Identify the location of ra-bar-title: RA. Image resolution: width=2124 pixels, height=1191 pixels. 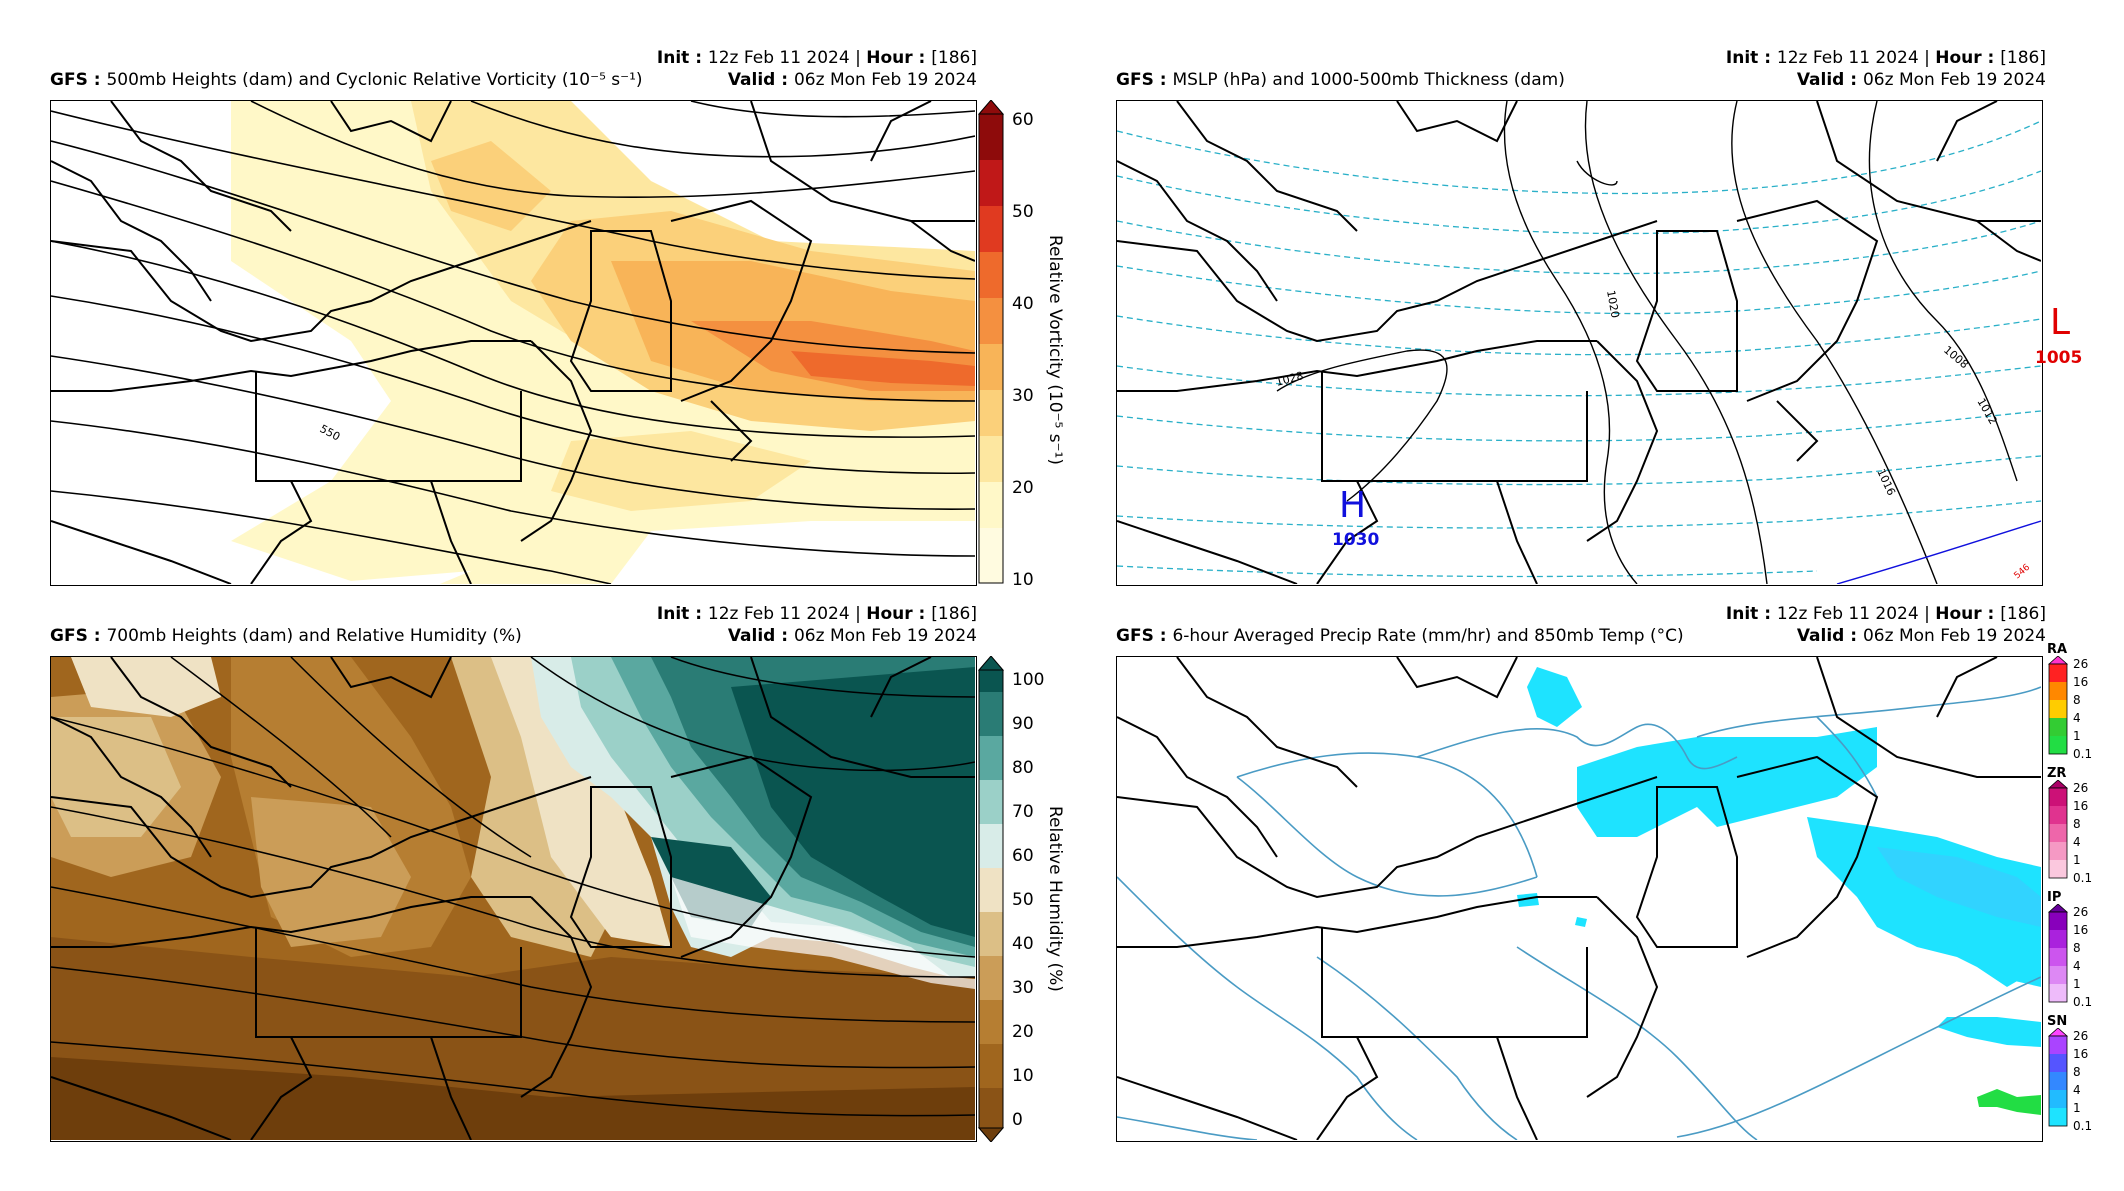
(2057, 649).